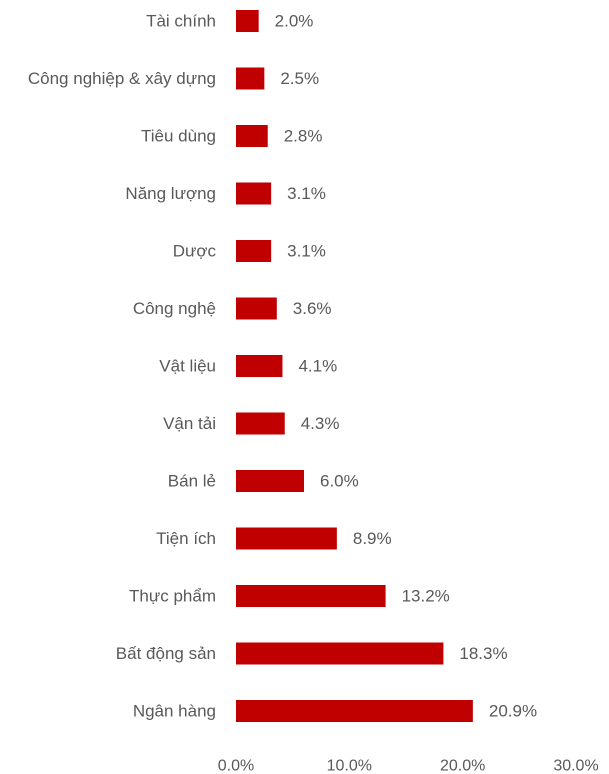 The image size is (609, 774). Describe the element at coordinates (483, 653) in the screenshot. I see `value-label: 18.3%` at that location.